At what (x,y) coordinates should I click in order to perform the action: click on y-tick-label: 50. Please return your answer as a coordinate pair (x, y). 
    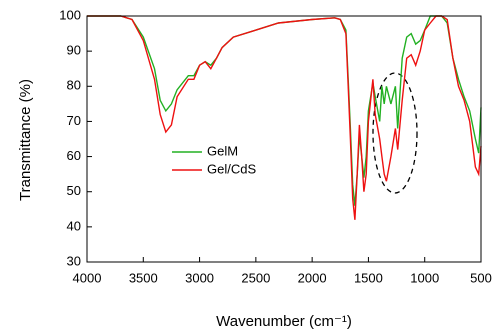
    Looking at the image, I should click on (74, 190).